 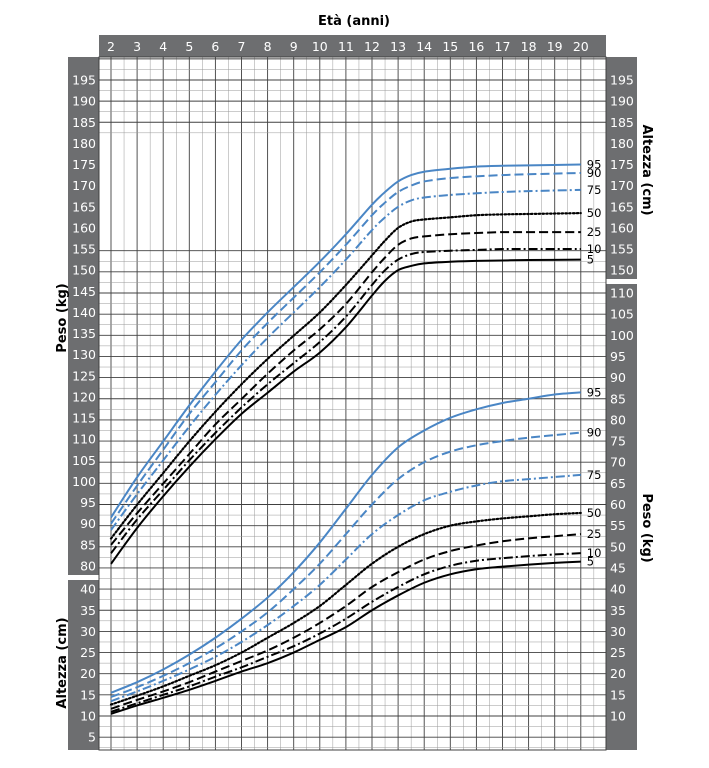 What do you see at coordinates (581, 46) in the screenshot?
I see `x-tick-label: 20` at bounding box center [581, 46].